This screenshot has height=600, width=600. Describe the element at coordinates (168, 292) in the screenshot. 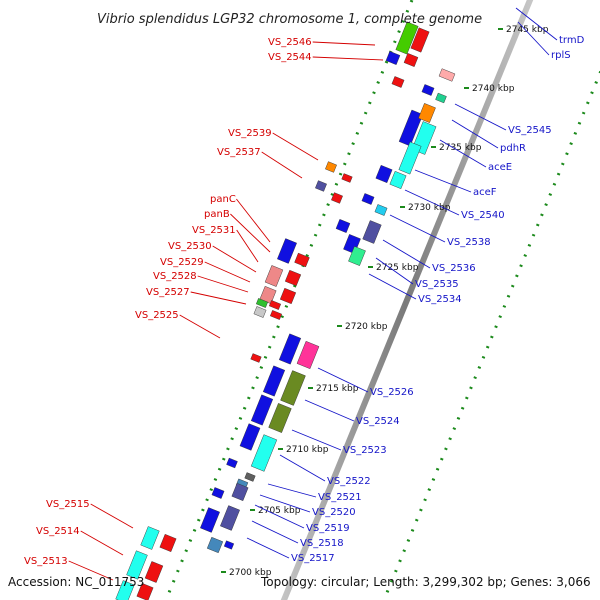

I see `gene-label-vs_2527: VS_2527` at that location.